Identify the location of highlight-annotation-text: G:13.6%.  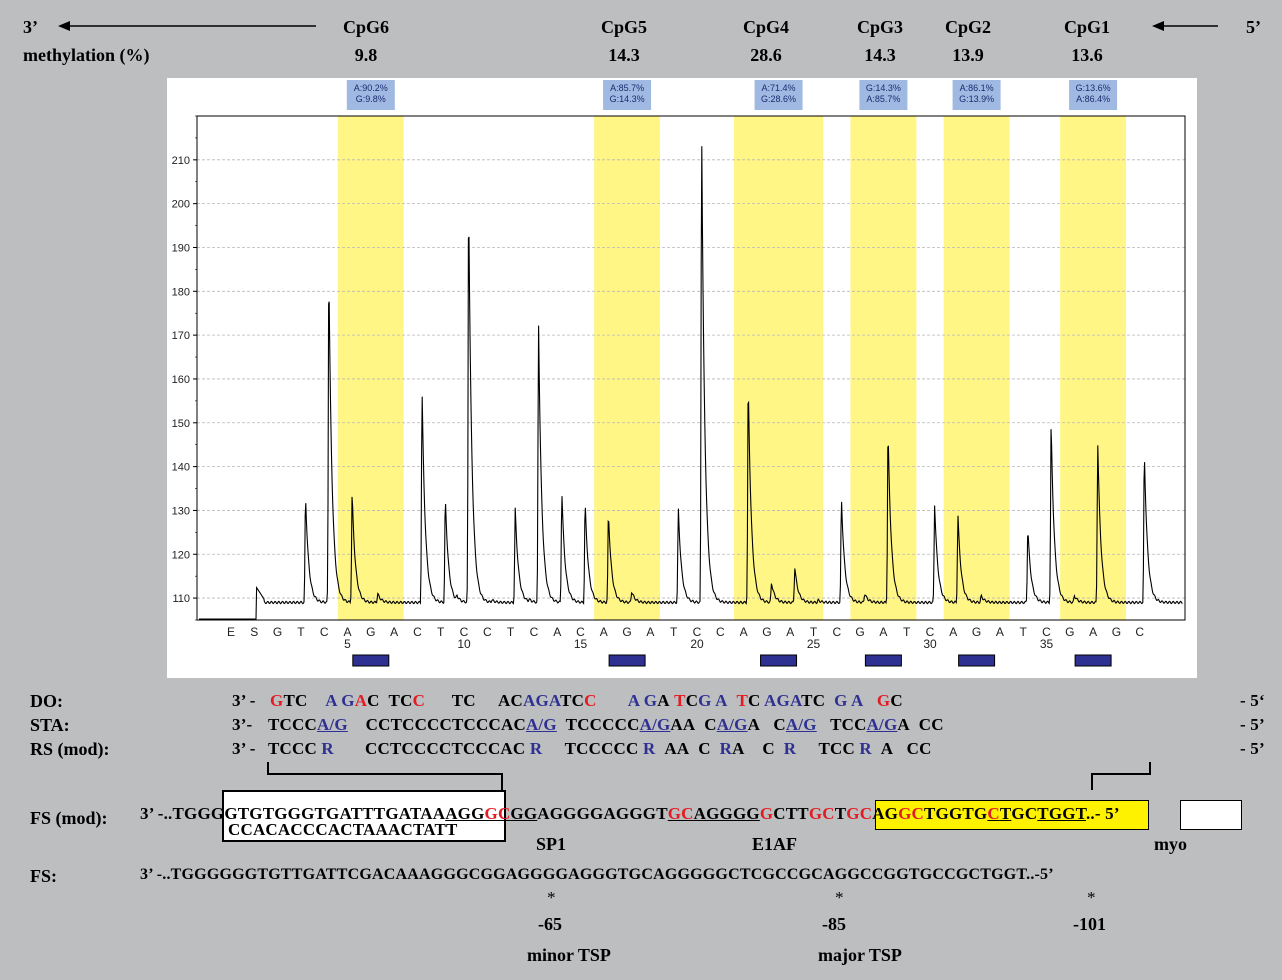
(1093, 88).